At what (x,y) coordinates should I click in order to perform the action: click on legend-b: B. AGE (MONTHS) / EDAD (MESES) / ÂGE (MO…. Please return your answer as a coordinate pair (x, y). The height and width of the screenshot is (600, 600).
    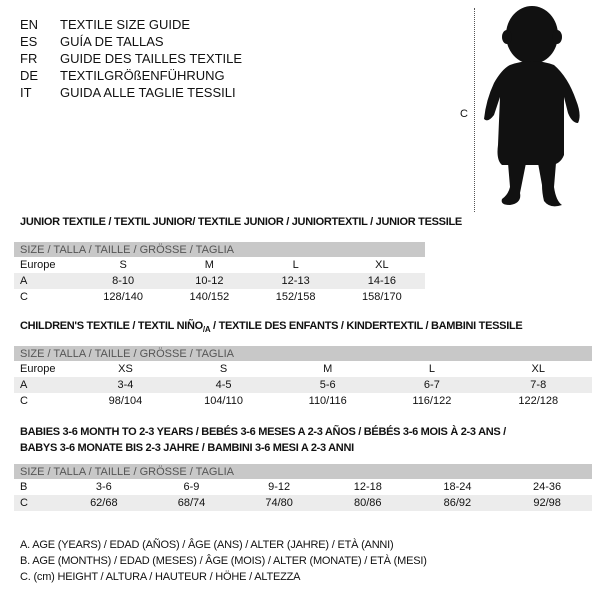
    Looking at the image, I should click on (223, 561).